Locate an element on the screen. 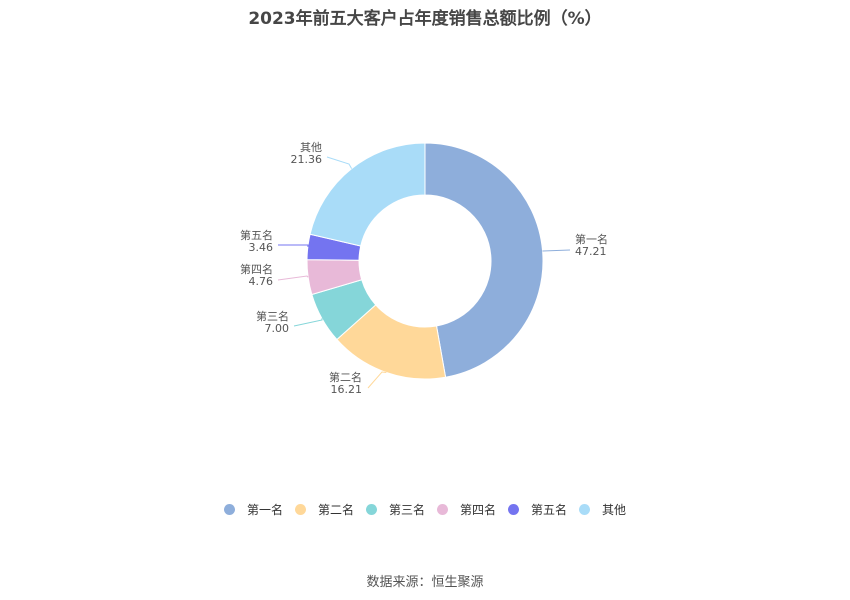  legend-item-3: 第三名 is located at coordinates (395, 509).